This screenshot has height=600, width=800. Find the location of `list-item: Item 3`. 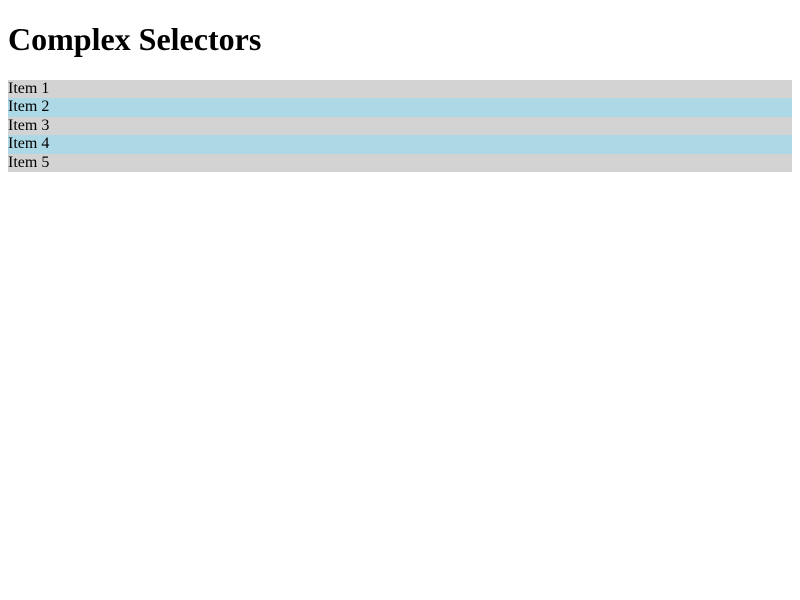

list-item: Item 3 is located at coordinates (400, 126).